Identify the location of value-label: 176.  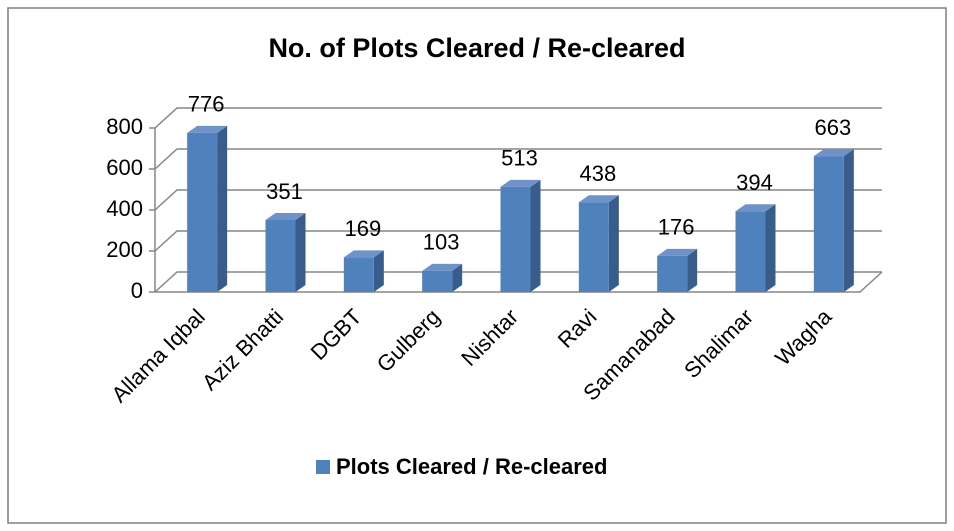
(676, 227).